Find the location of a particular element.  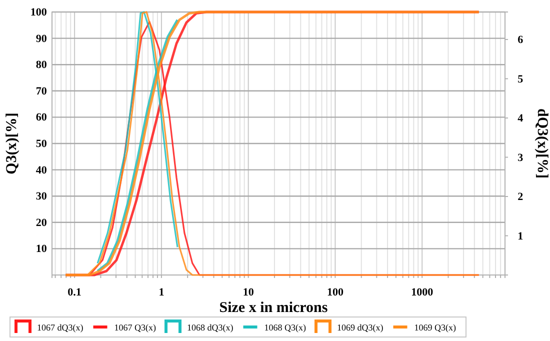

x-tick-label: 100 is located at coordinates (335, 292).